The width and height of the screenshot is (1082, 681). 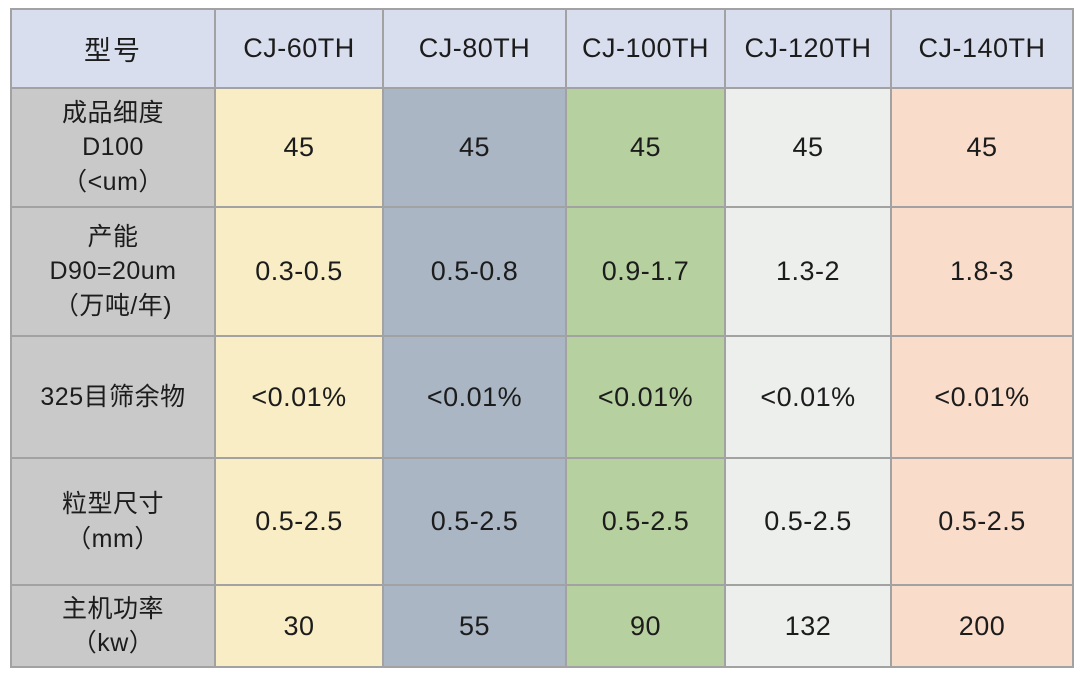 What do you see at coordinates (113, 626) in the screenshot?
I see `row-label-main-motor-power: 主机功率 （kw）` at bounding box center [113, 626].